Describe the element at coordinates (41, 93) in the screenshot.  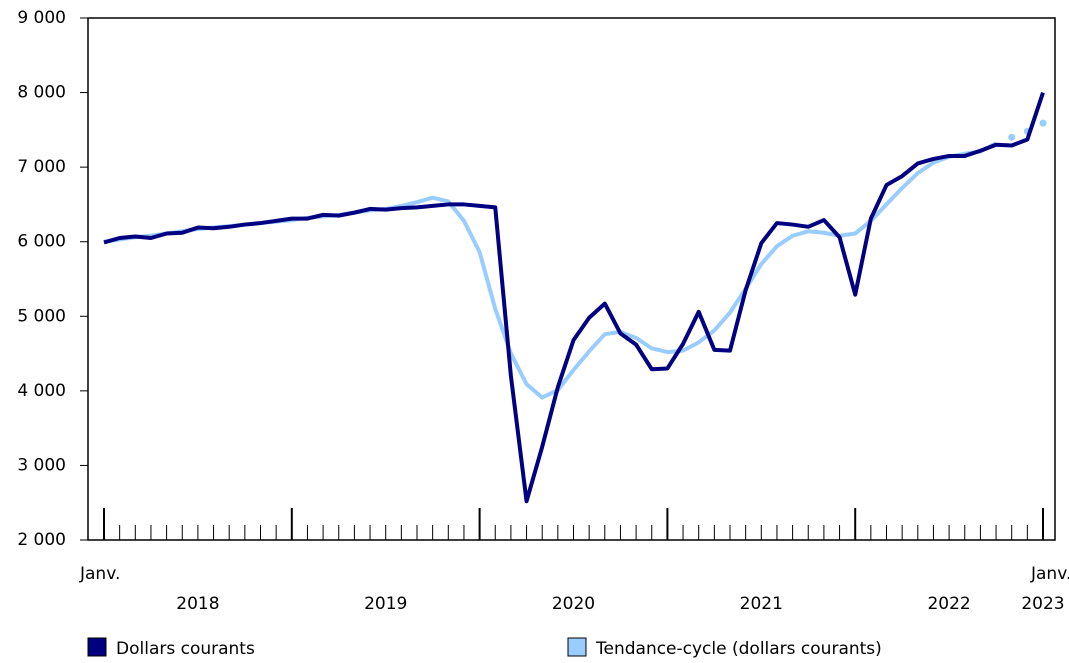
I see `y-tick-label: 8 000` at that location.